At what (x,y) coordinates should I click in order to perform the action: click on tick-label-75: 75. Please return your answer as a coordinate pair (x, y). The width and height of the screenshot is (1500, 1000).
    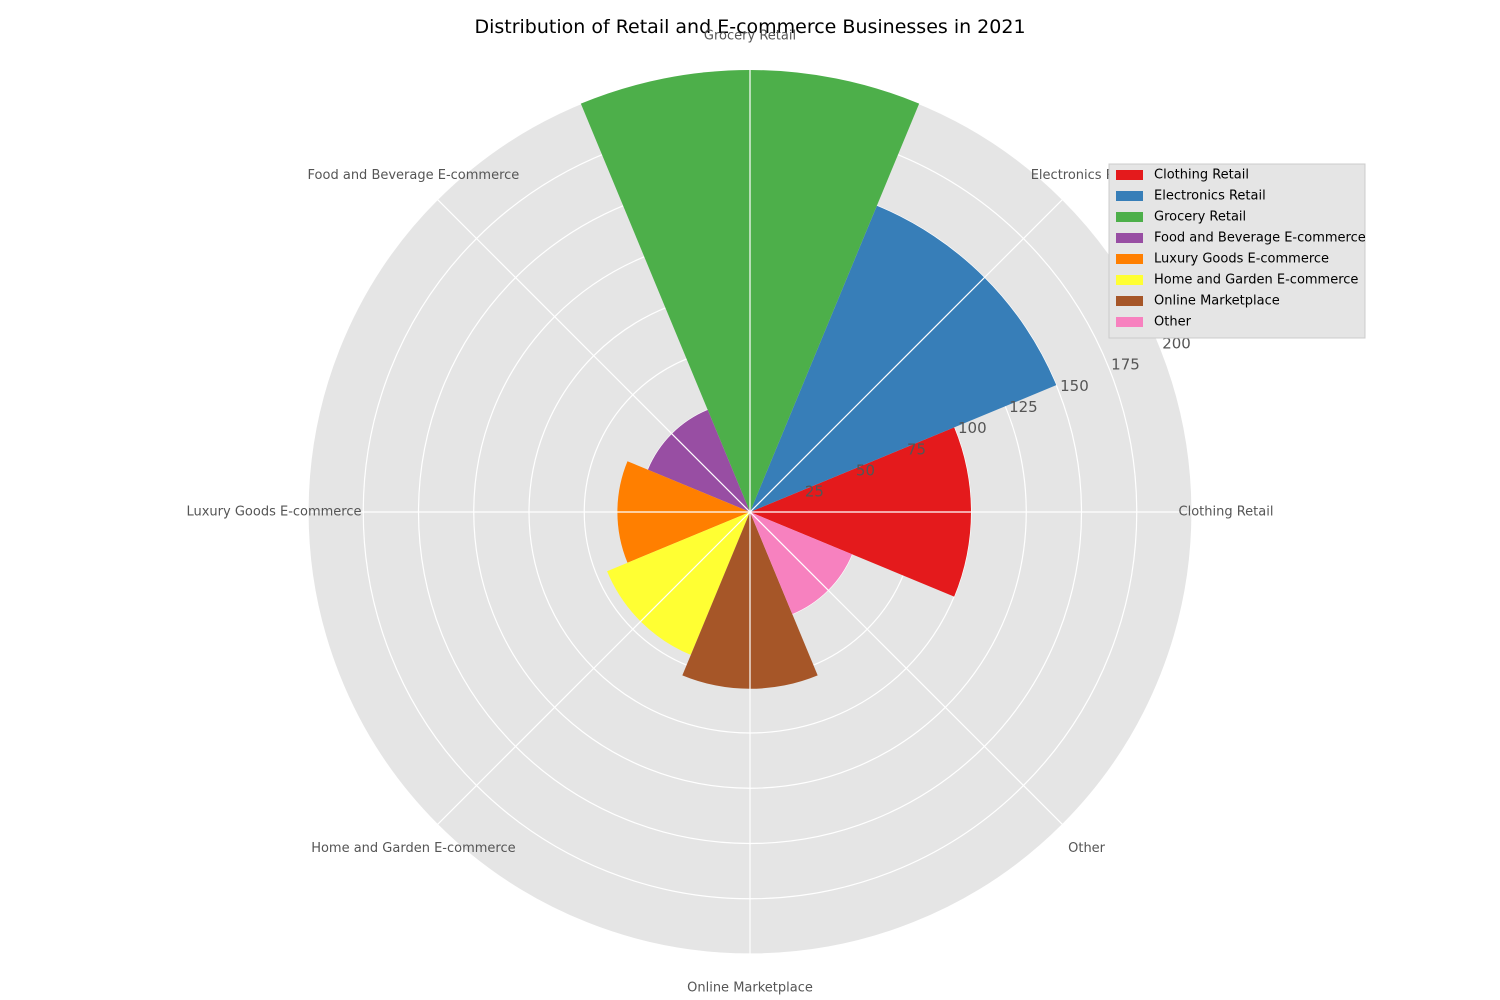
    Looking at the image, I should click on (916, 449).